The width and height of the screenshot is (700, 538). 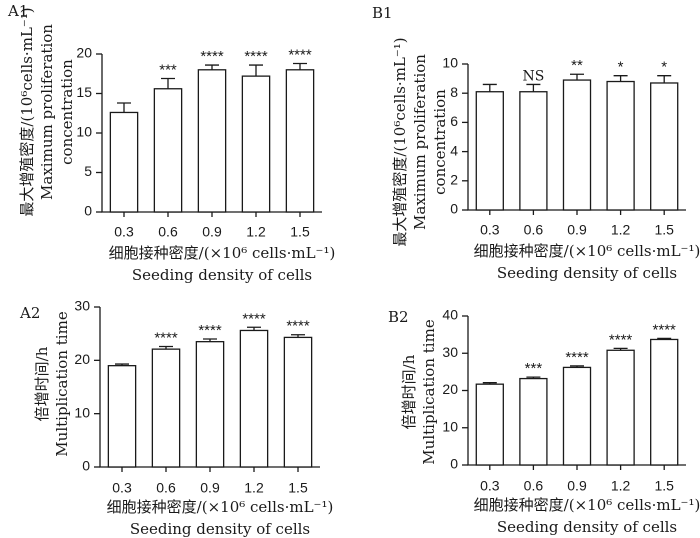 I want to click on y-tick-label: 40, so click(x=450, y=315).